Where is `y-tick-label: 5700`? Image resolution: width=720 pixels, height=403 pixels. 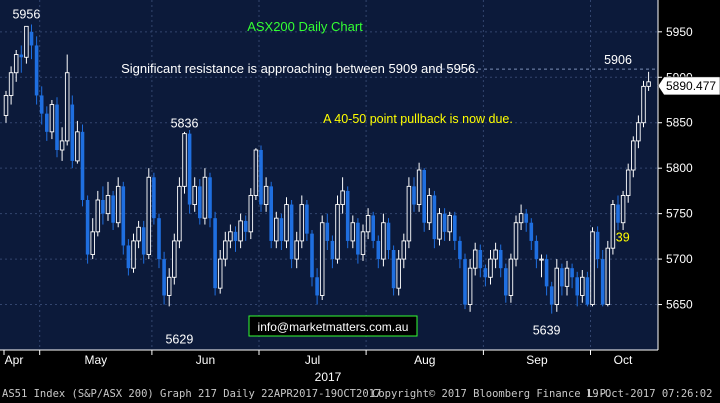
y-tick-label: 5700 is located at coordinates (679, 259).